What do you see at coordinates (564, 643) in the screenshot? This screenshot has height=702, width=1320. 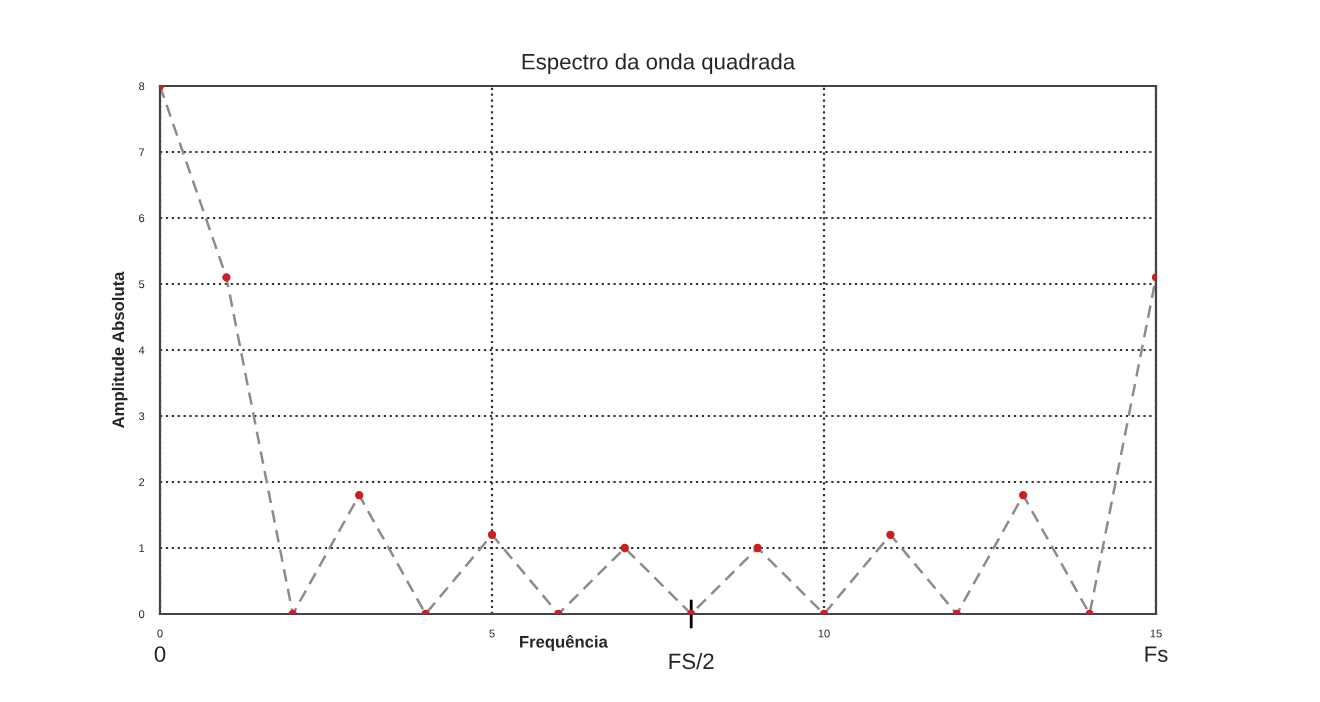 I see `x-axis-title: Frequência` at bounding box center [564, 643].